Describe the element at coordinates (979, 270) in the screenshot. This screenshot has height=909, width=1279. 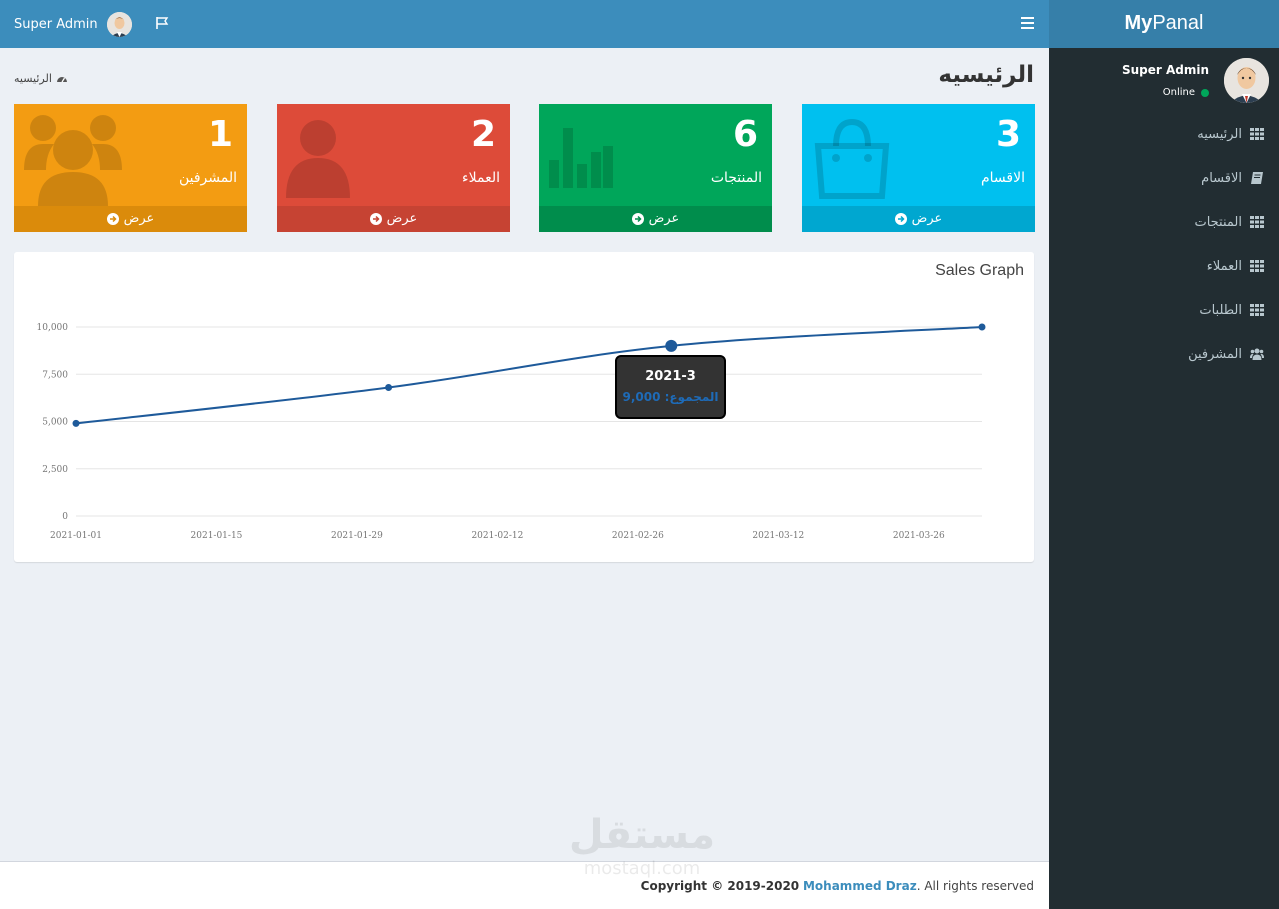
I see `panel-title: Sales Graph` at that location.